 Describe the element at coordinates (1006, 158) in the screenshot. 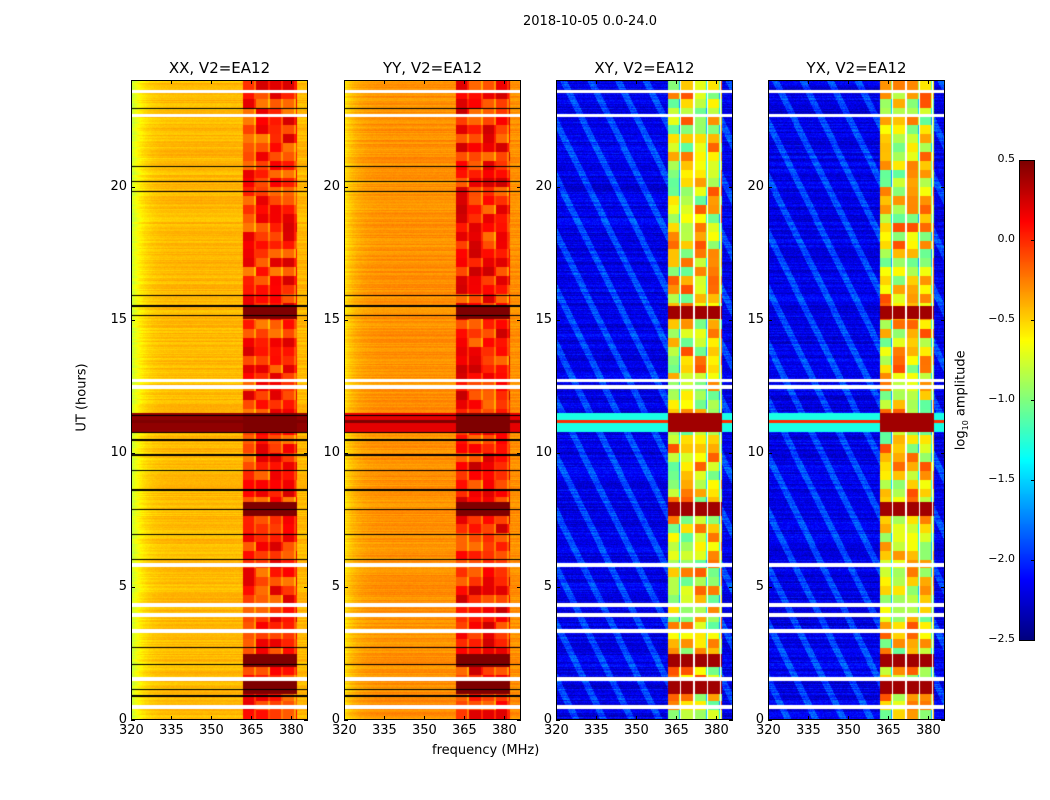

I see `colorbar-tick-label: 0.5` at that location.